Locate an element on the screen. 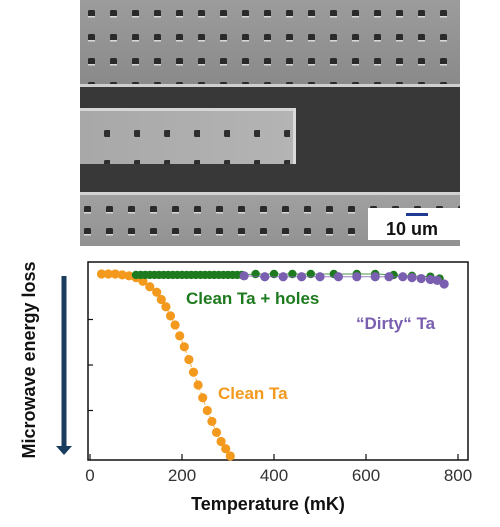 This screenshot has width=500, height=527. y-axis-arrow-head is located at coordinates (64, 450).